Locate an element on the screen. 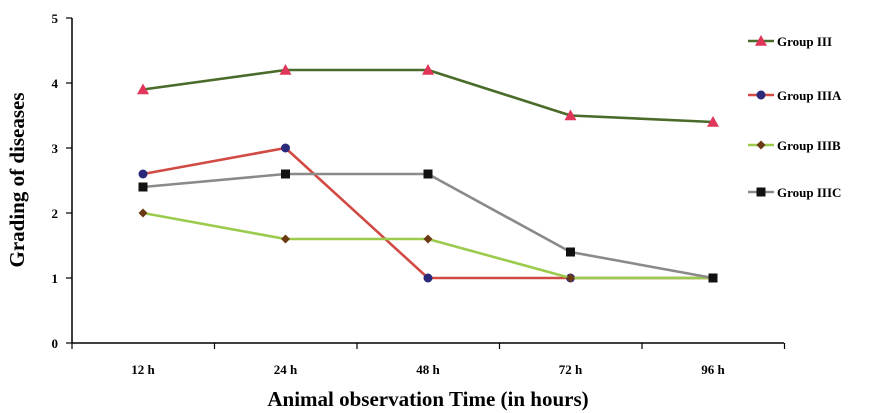  y-tick-label: 1 is located at coordinates (55, 278).